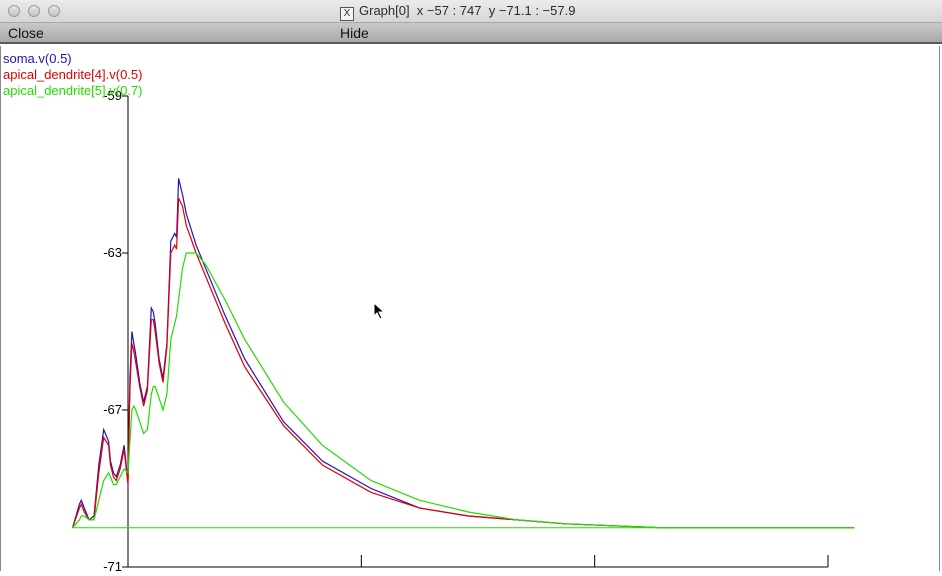 Image resolution: width=942 pixels, height=576 pixels. Describe the element at coordinates (34, 11) in the screenshot. I see `minimize-window-dot-icon` at that location.